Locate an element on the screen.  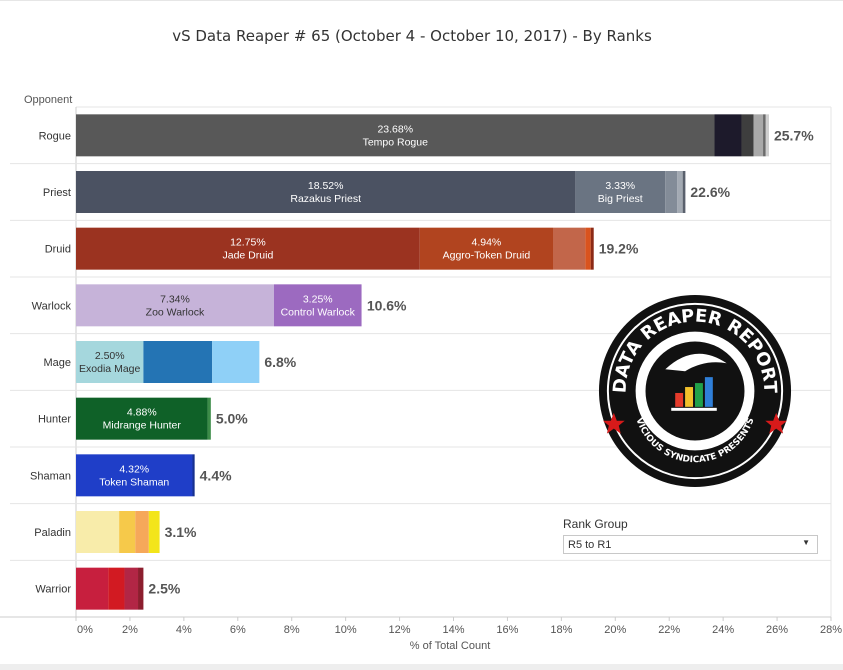
archetype-label: Tempo Rogue is located at coordinates (396, 142).